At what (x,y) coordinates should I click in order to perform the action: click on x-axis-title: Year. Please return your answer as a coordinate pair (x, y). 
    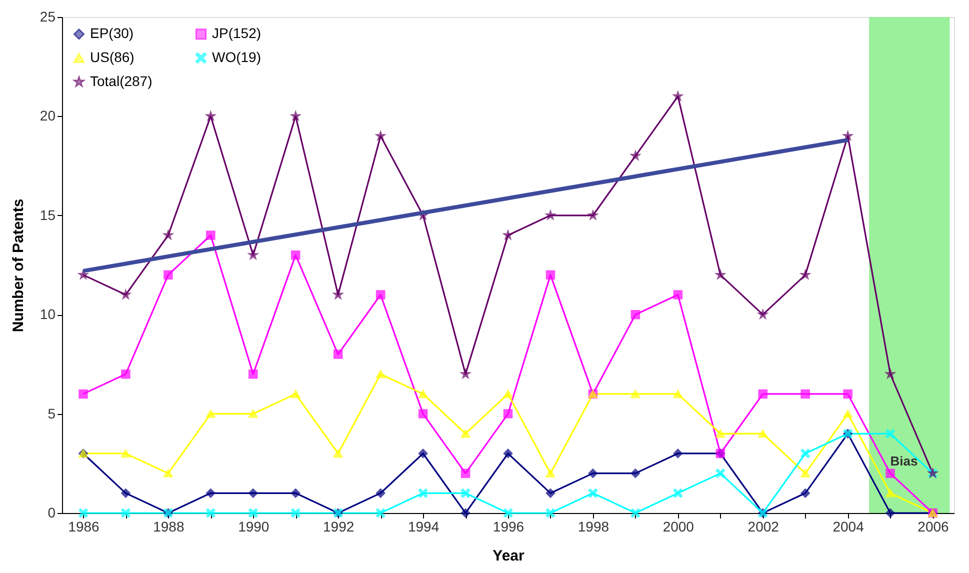
    Looking at the image, I should click on (508, 556).